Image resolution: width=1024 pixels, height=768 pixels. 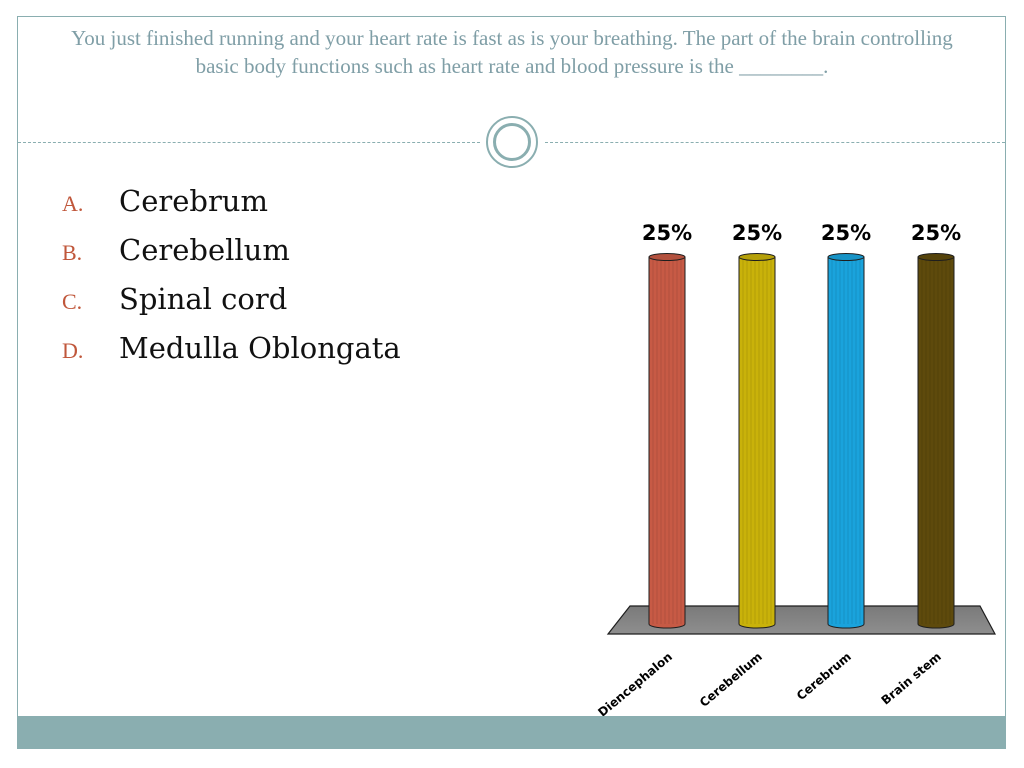 I want to click on answer-text: Cerebrum, so click(x=193, y=201).